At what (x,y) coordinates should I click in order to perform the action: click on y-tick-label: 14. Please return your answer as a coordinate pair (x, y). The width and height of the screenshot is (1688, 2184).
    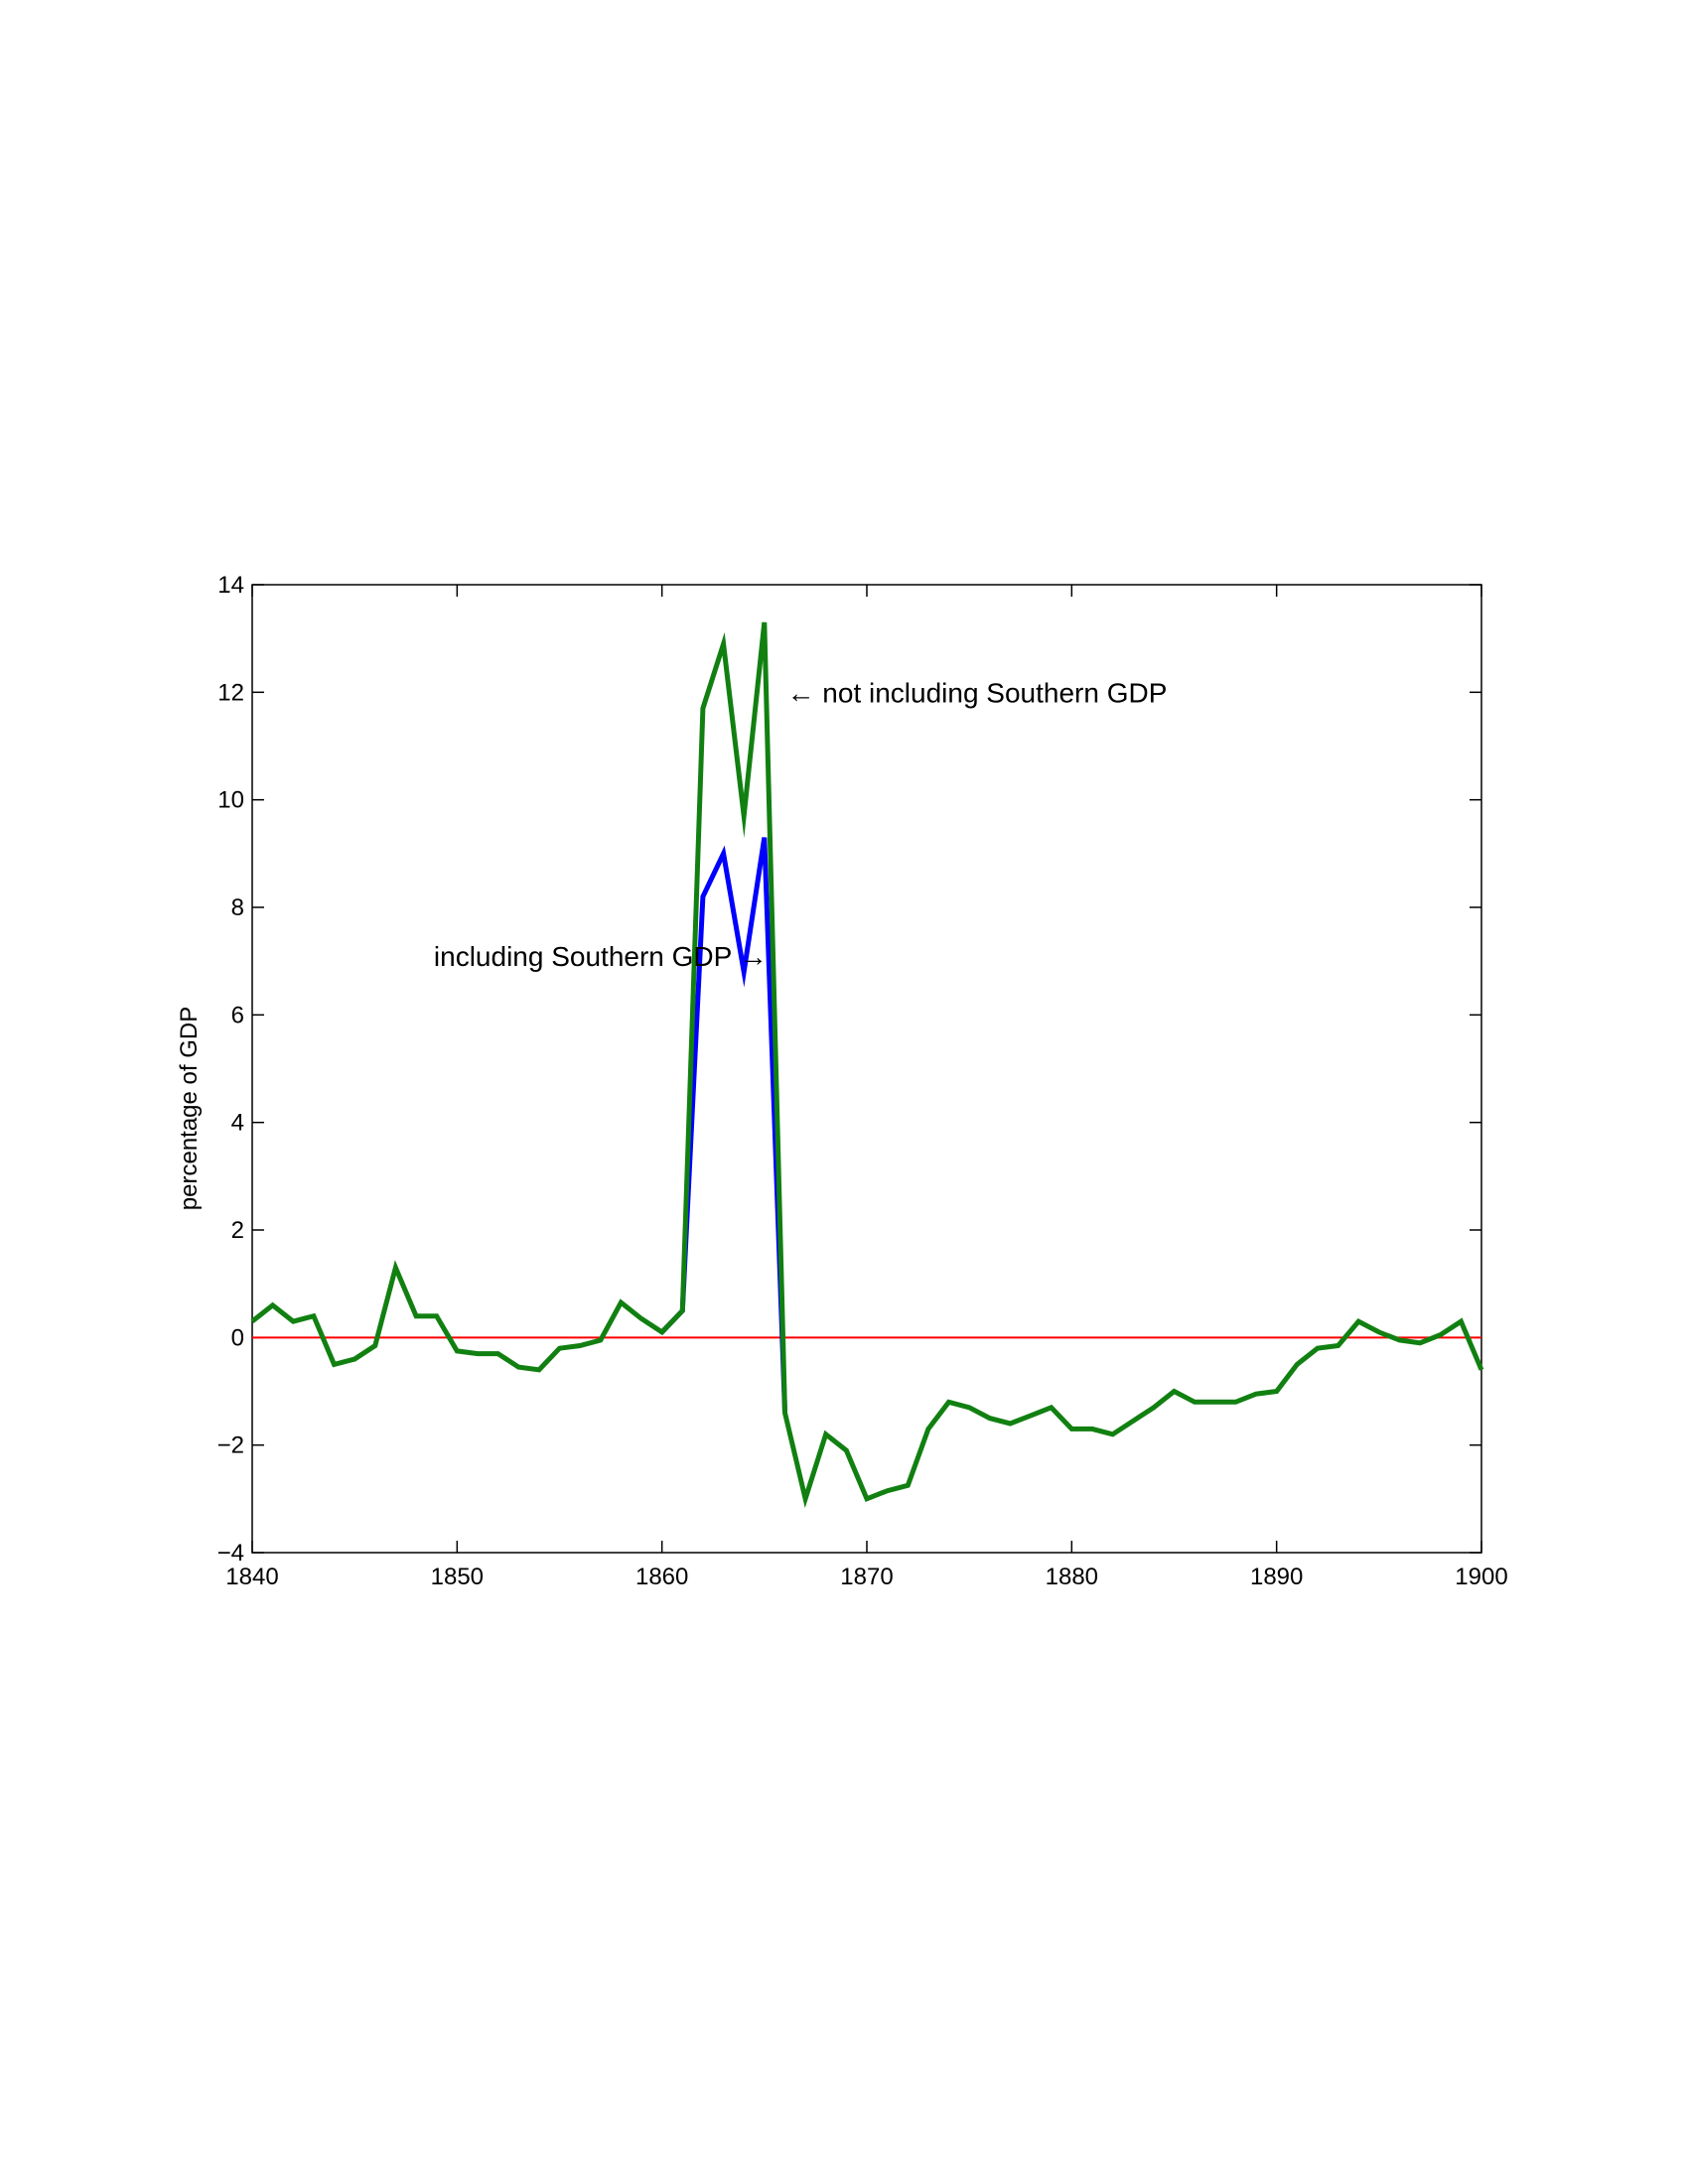
    Looking at the image, I should click on (230, 585).